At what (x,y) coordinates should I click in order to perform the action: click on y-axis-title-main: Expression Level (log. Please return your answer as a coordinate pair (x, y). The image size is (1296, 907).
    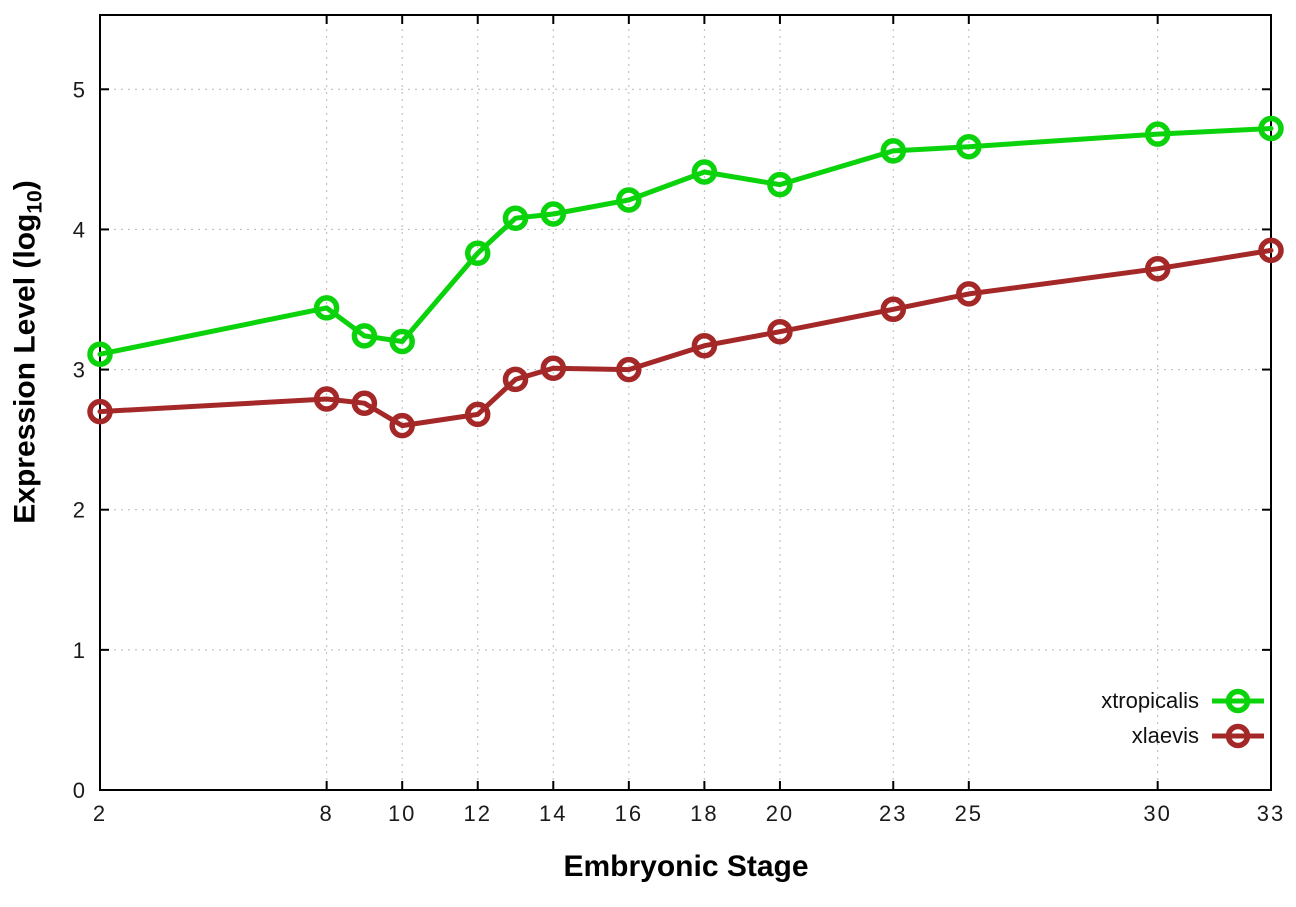
    Looking at the image, I should click on (25, 368).